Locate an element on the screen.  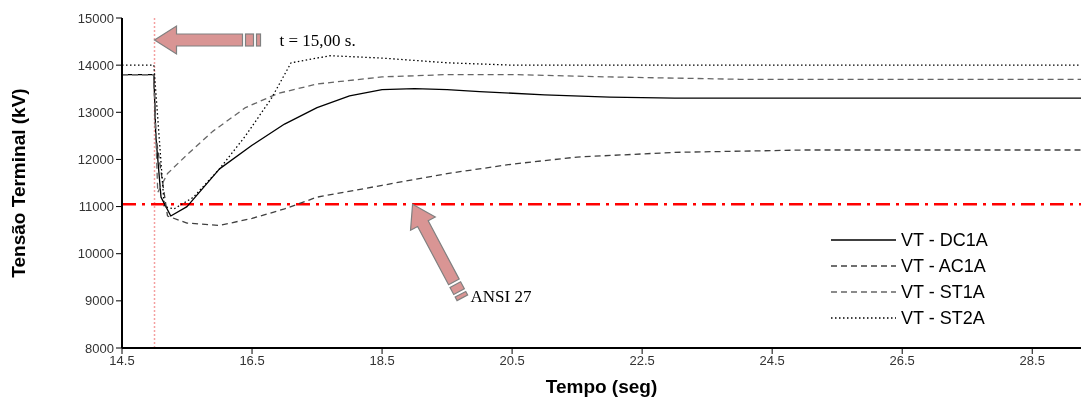
x-tick-label: 22.5 is located at coordinates (642, 361).